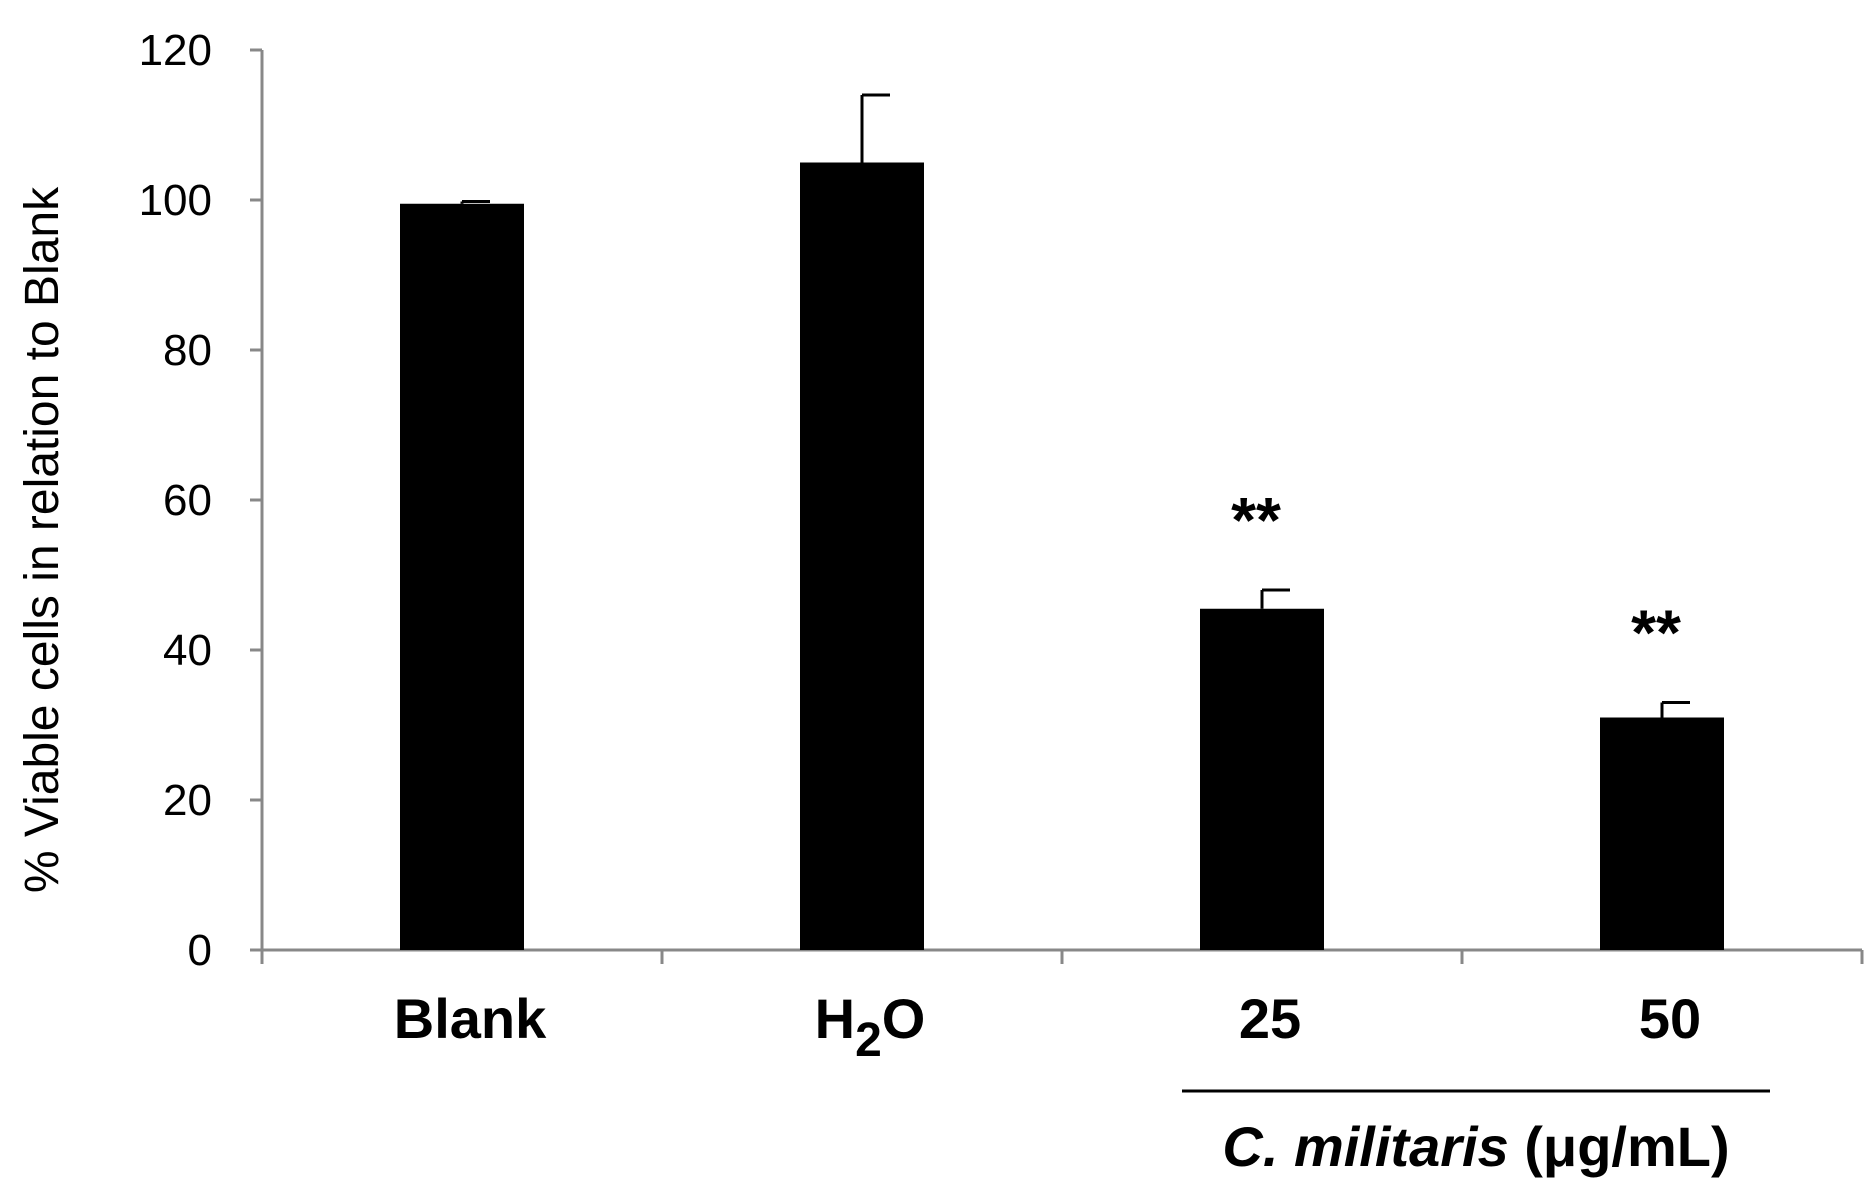 The width and height of the screenshot is (1867, 1191). What do you see at coordinates (470, 1018) in the screenshot?
I see `x-tick-label: Blank` at bounding box center [470, 1018].